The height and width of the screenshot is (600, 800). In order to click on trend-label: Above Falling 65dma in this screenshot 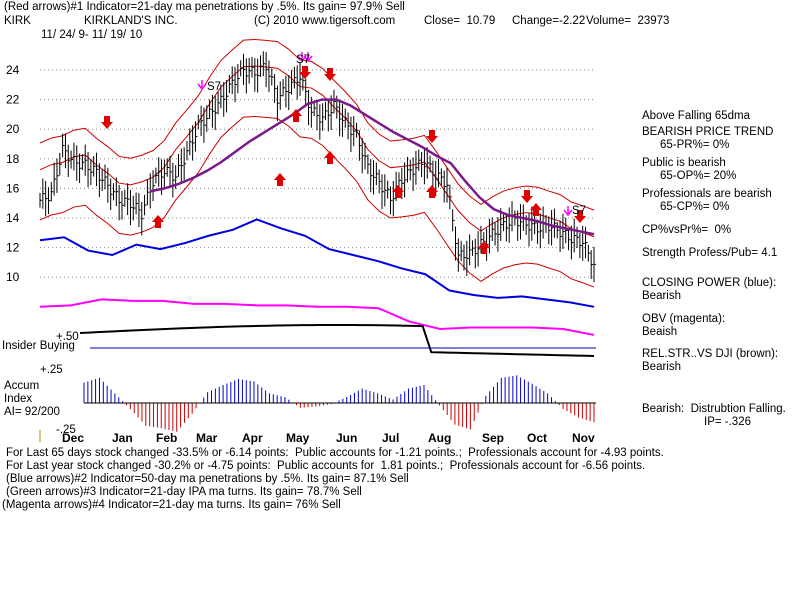, I will do `click(696, 116)`.